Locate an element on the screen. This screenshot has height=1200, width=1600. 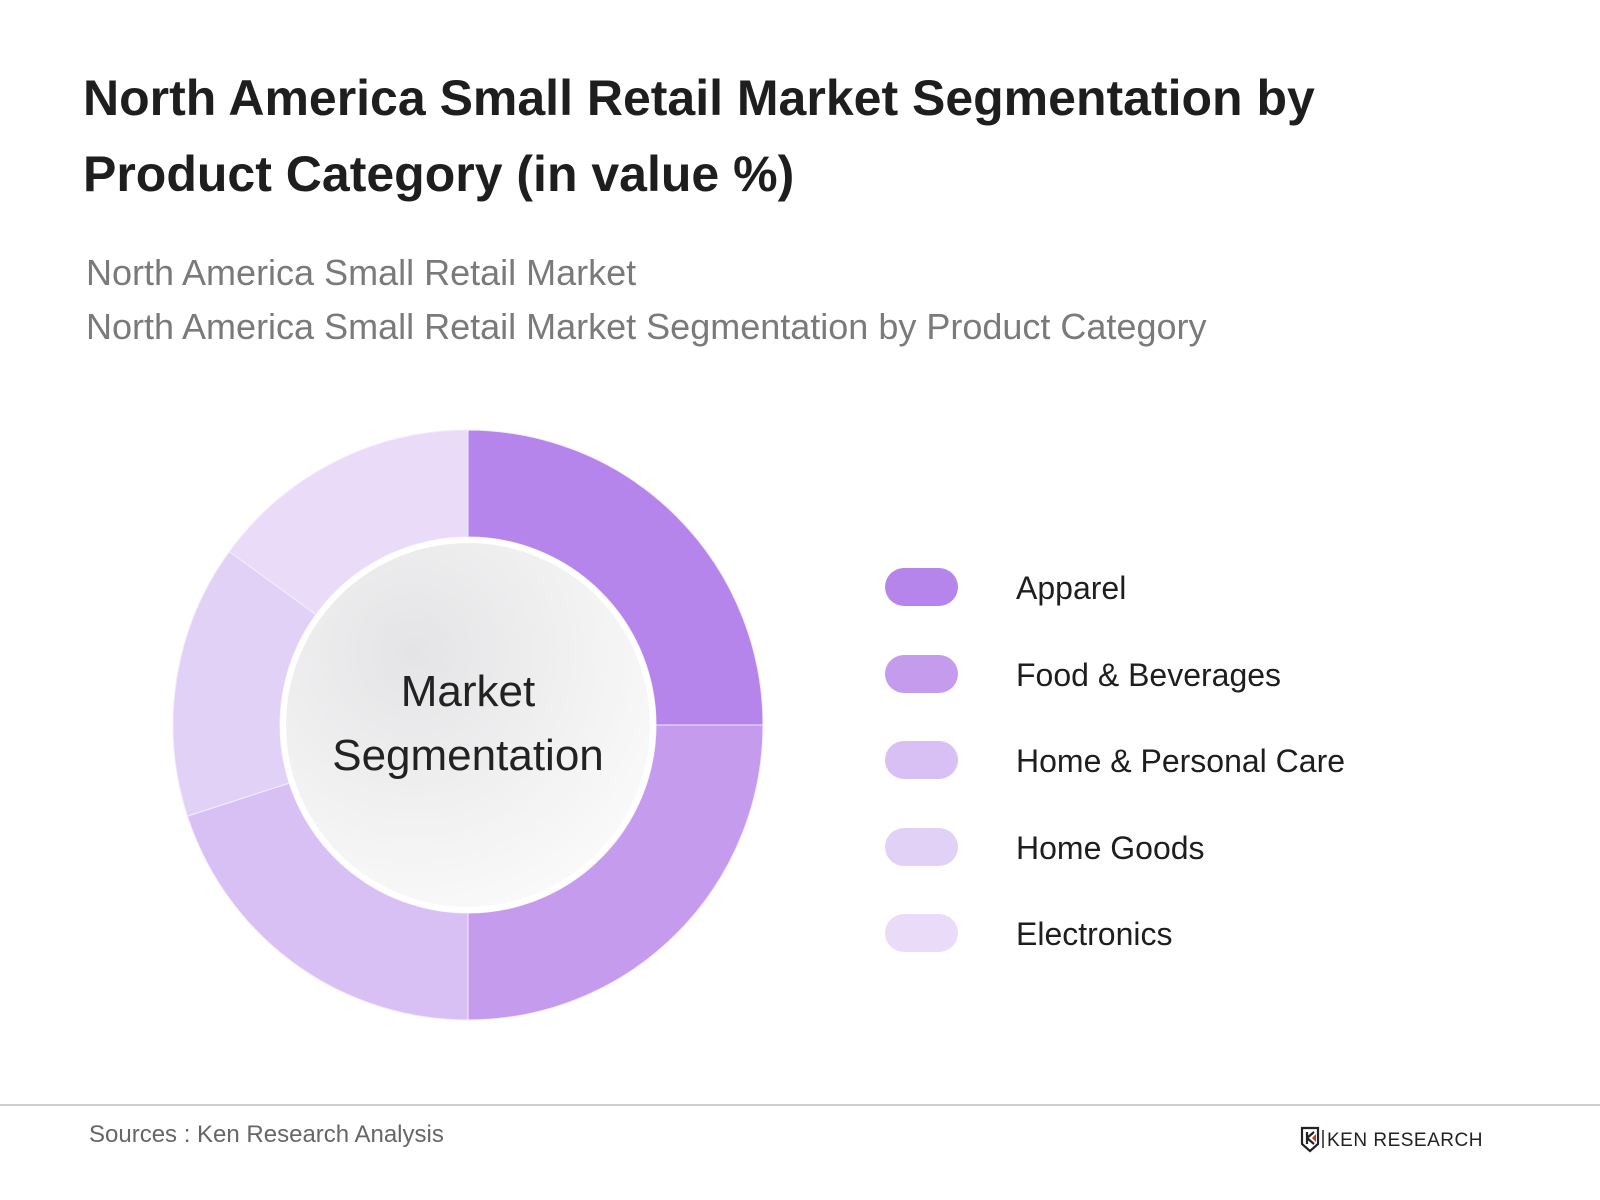
legend-item: Home & Personal Care is located at coordinates (1185, 760).